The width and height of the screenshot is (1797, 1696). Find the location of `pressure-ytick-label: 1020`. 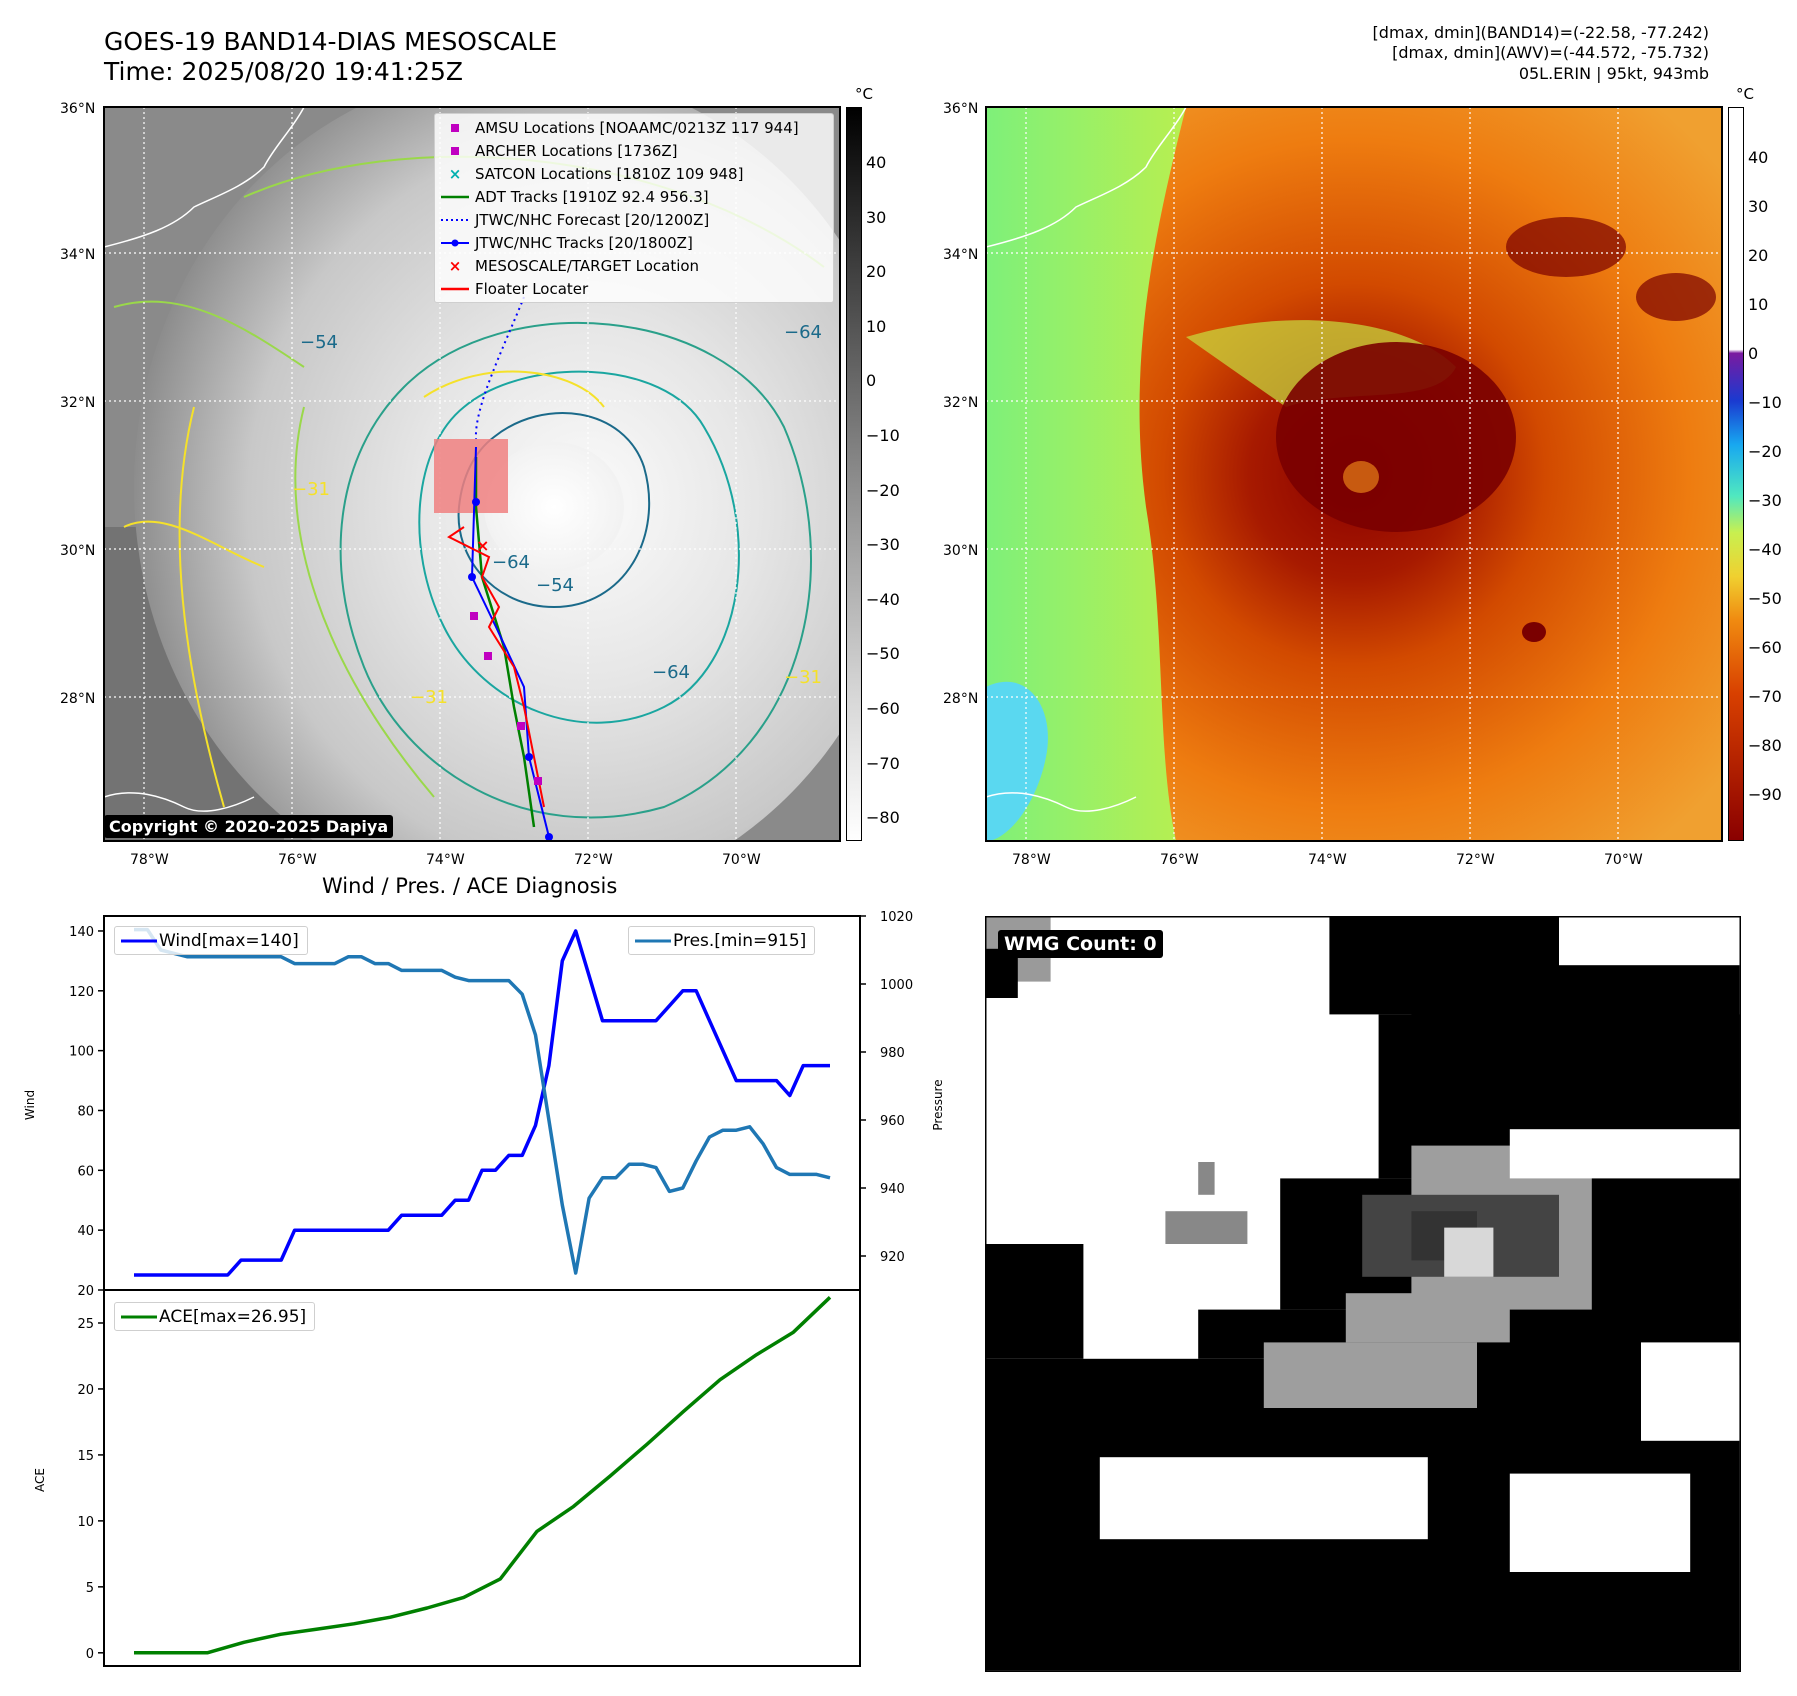

pressure-ytick-label: 1020 is located at coordinates (896, 917).